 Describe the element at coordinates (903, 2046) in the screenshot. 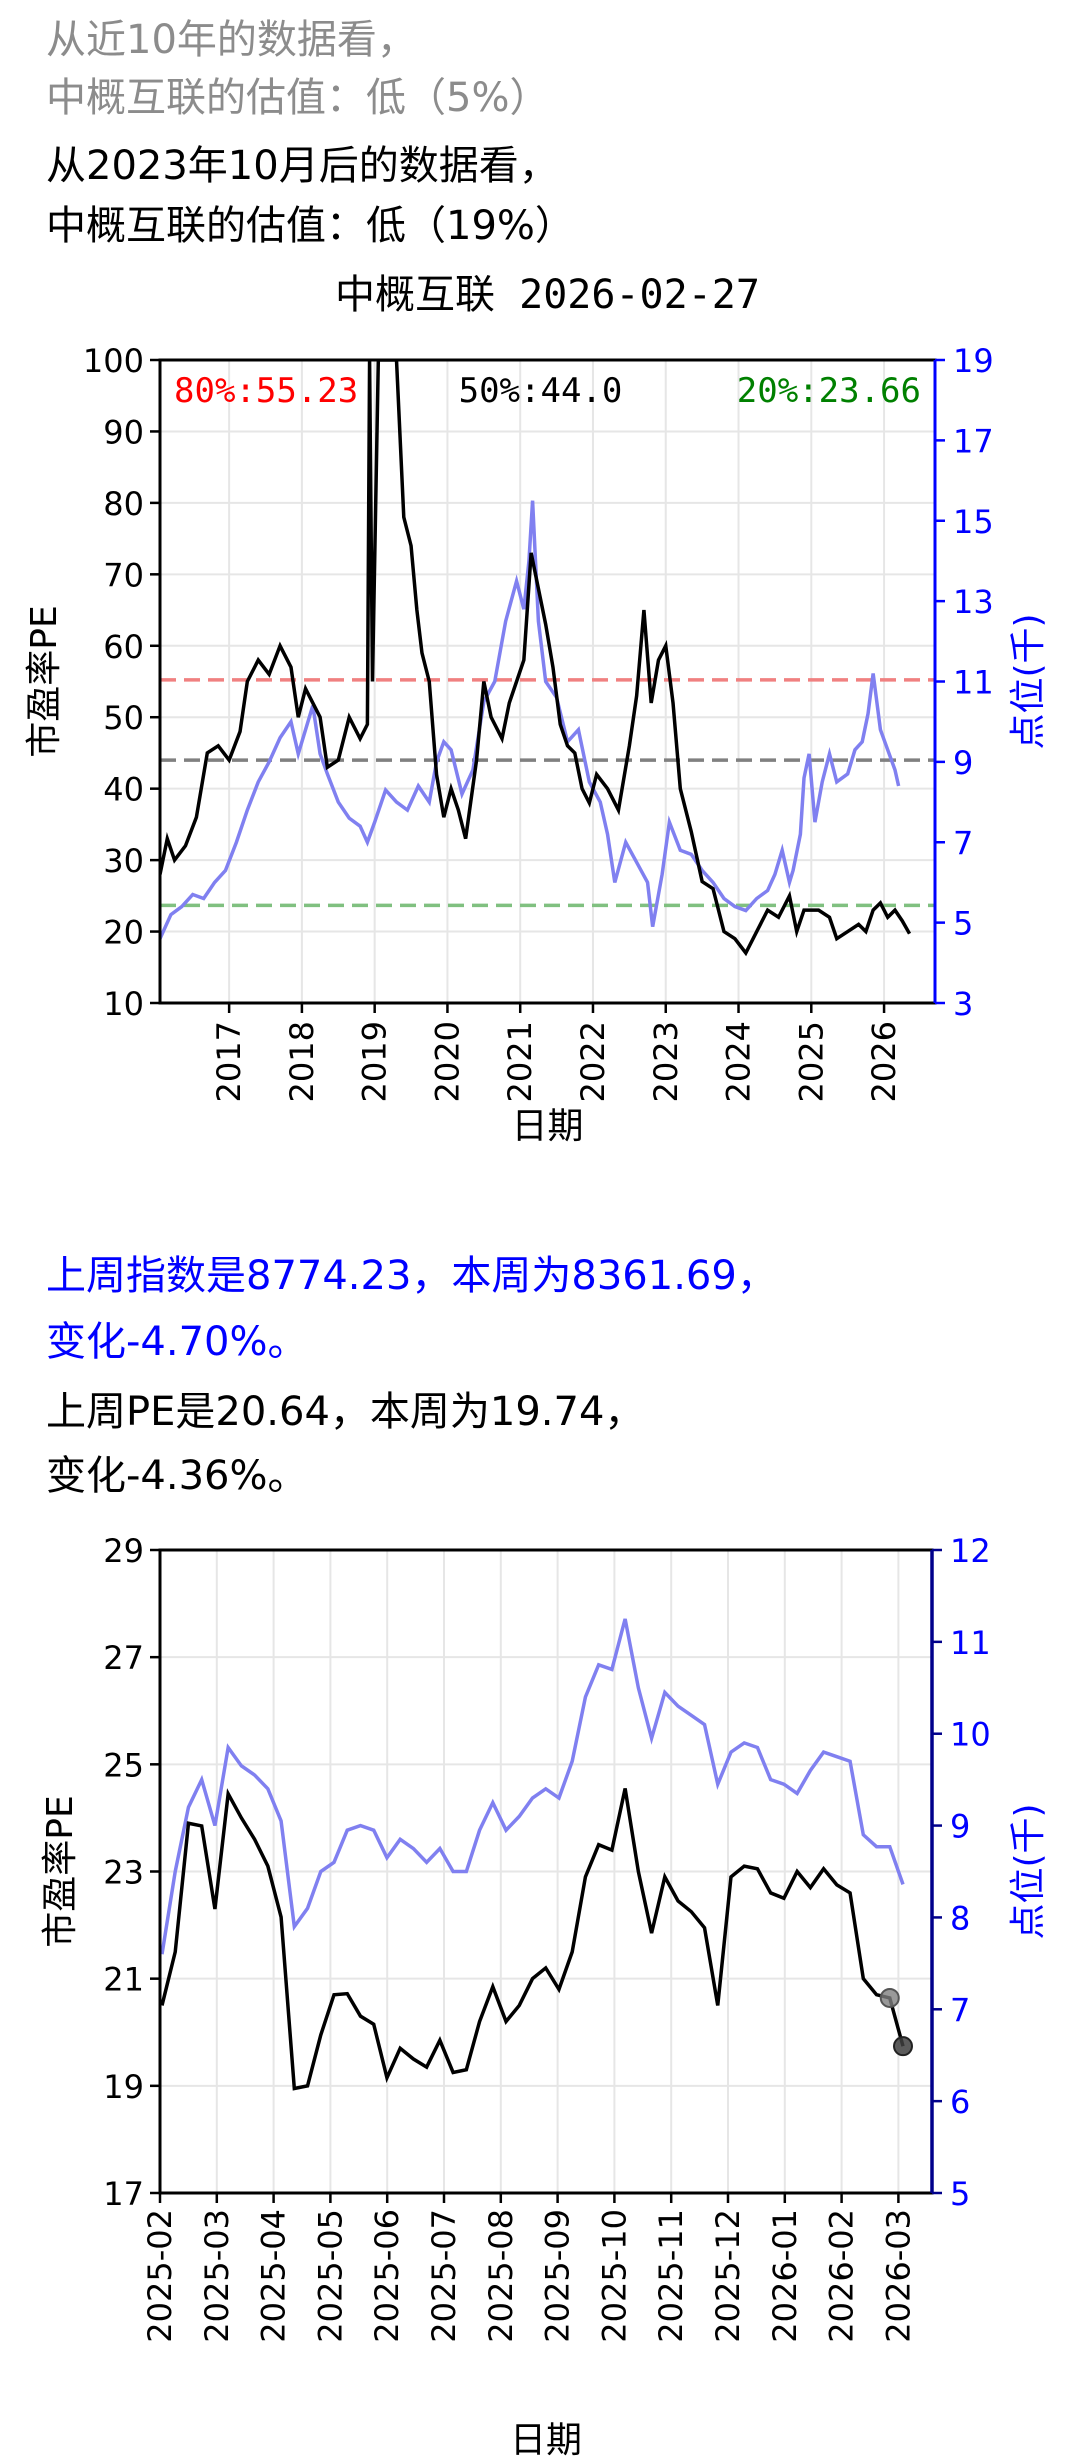

I see `this-week-pe-point` at that location.